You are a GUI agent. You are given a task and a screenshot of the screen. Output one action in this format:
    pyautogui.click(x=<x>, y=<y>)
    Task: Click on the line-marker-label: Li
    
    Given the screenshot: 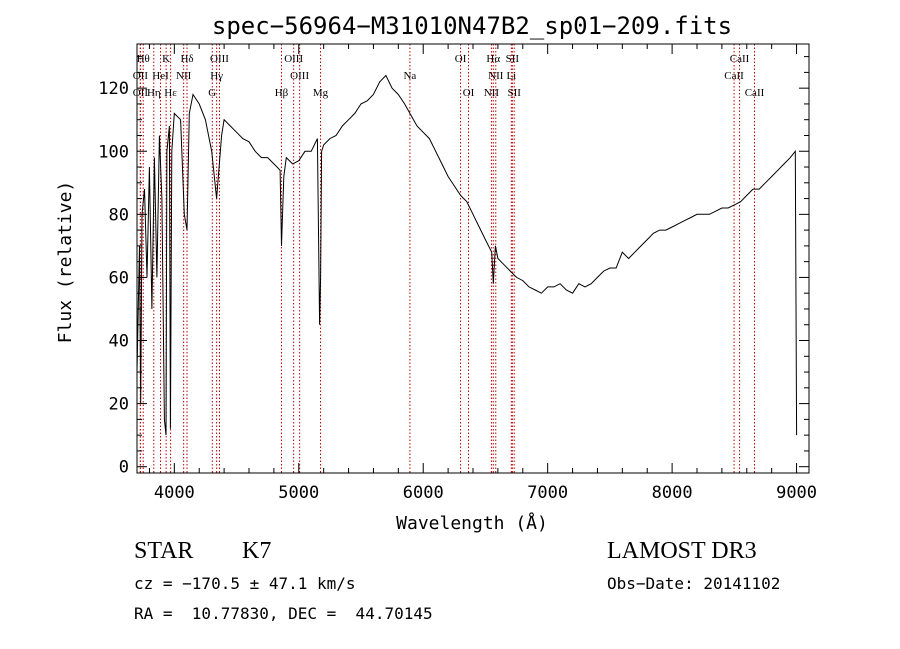 What is the action you would take?
    pyautogui.click(x=511, y=76)
    